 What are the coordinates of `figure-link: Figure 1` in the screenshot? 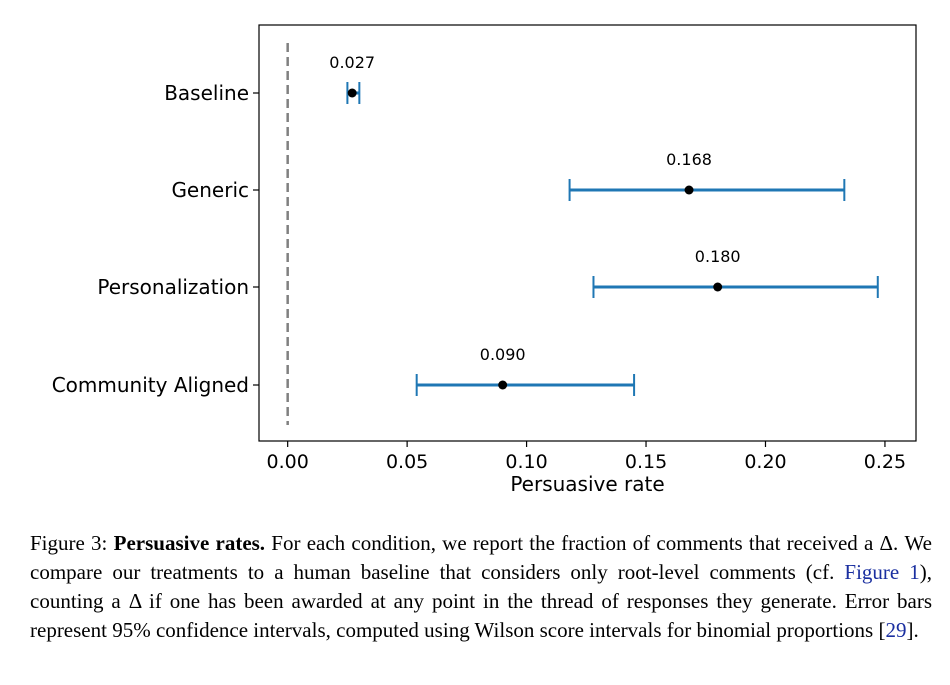 It's located at (882, 572).